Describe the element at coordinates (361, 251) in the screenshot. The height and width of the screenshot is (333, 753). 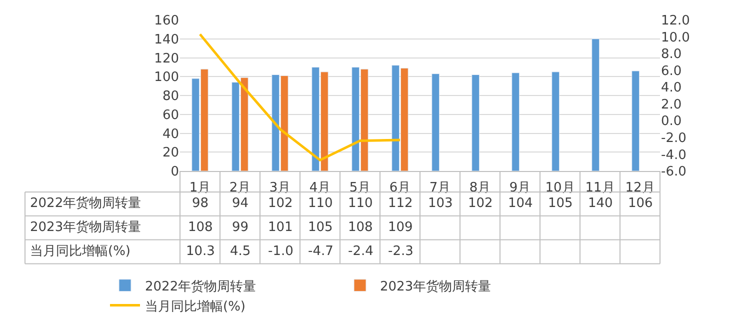
I see `data-label: -2.4` at that location.